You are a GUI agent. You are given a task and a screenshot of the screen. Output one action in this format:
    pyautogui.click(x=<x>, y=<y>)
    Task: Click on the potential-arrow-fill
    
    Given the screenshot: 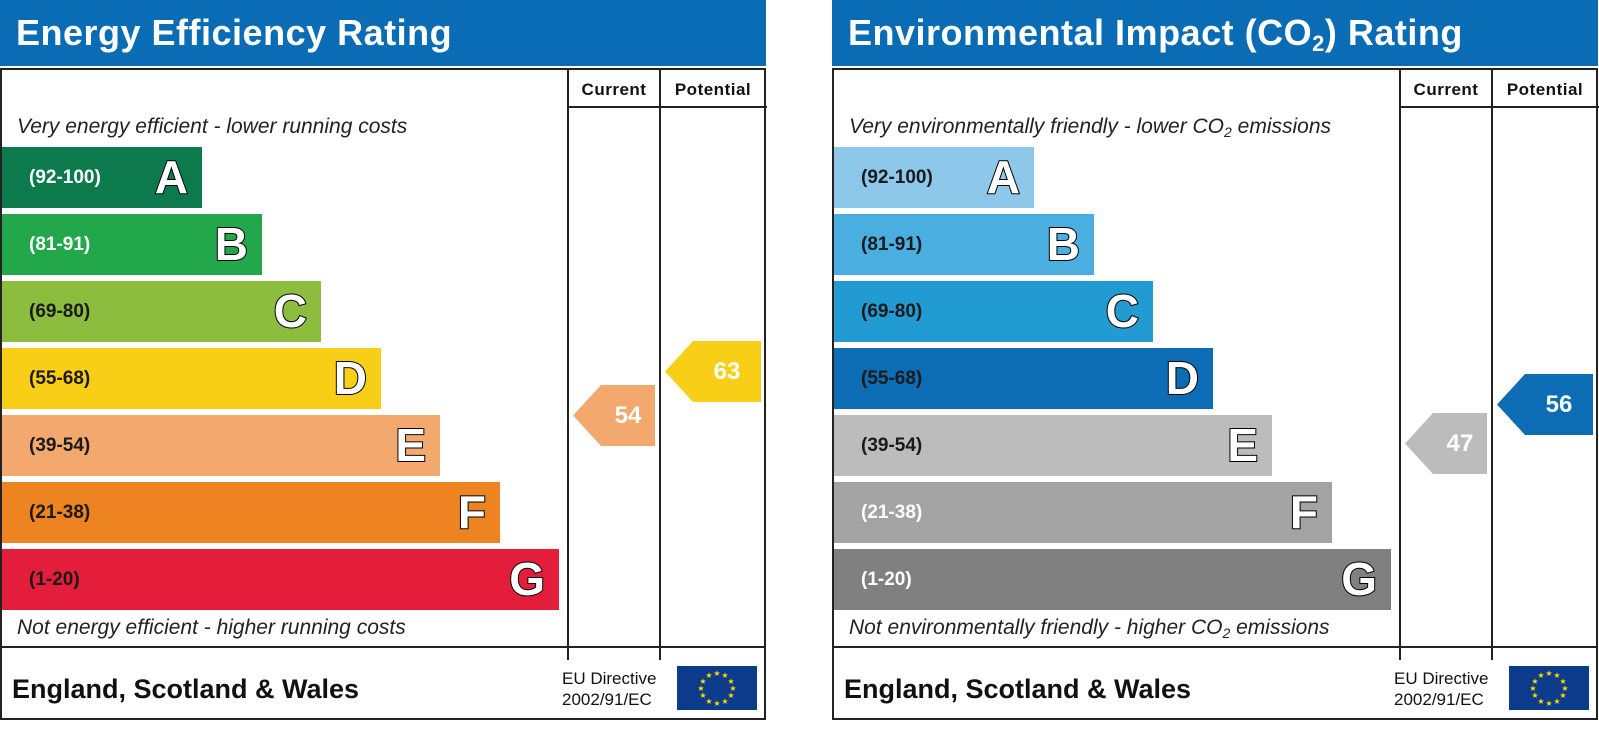 What is the action you would take?
    pyautogui.click(x=713, y=371)
    